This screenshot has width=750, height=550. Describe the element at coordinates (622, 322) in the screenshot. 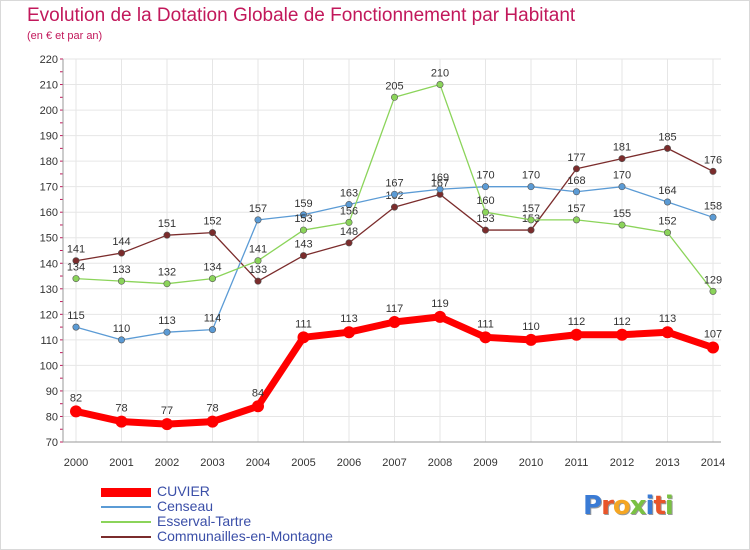

I see `data-label-CUVIER-2012: 112` at that location.